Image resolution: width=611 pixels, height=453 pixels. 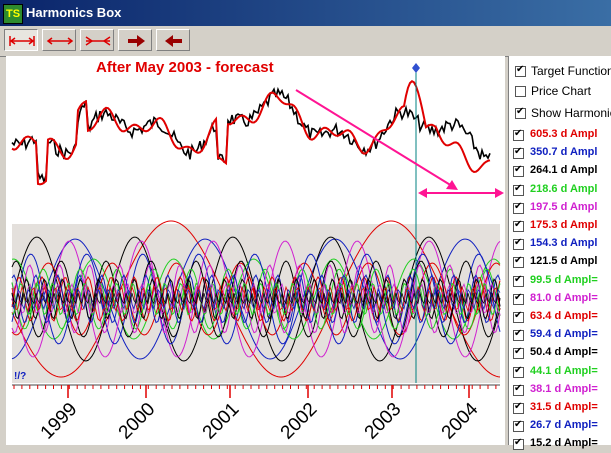 I want to click on harmonic-row: 350.7 d Ampl, so click(x=562, y=153).